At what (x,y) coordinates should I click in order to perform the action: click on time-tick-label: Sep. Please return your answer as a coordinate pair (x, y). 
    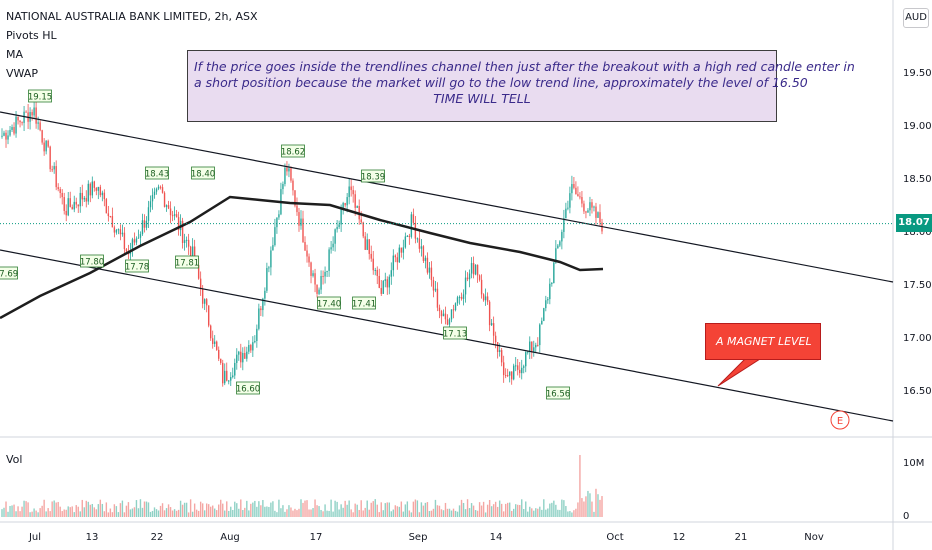
    Looking at the image, I should click on (418, 537).